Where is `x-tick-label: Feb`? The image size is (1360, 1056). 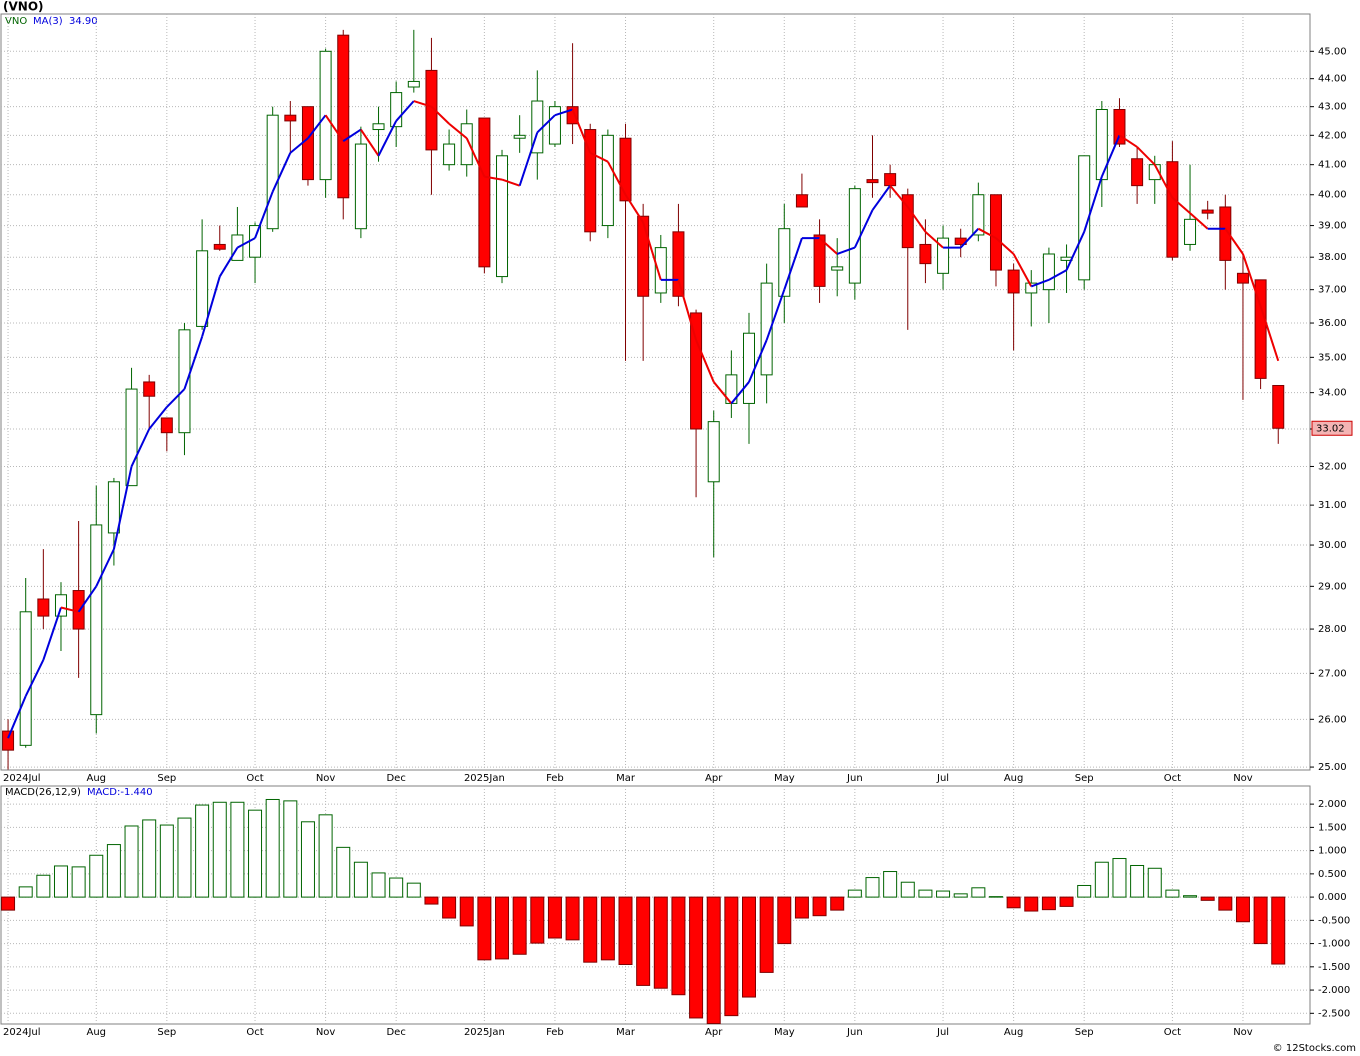 x-tick-label: Feb is located at coordinates (555, 778).